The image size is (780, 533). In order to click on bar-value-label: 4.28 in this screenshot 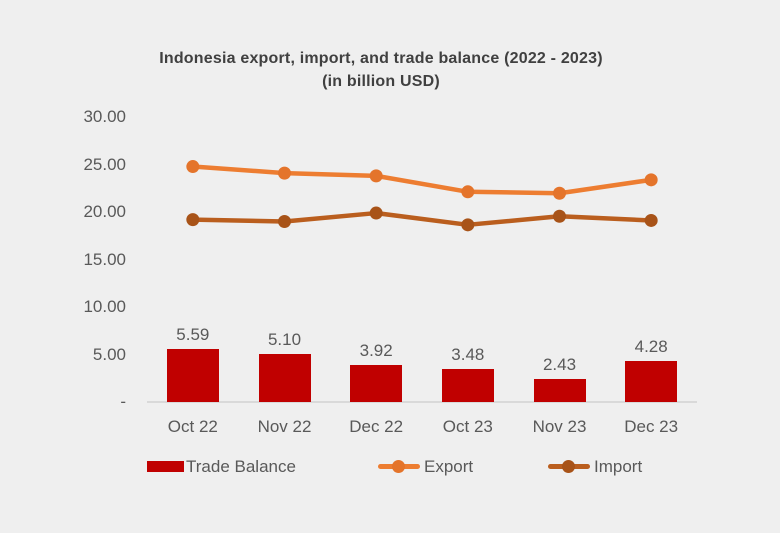, I will do `click(651, 347)`.